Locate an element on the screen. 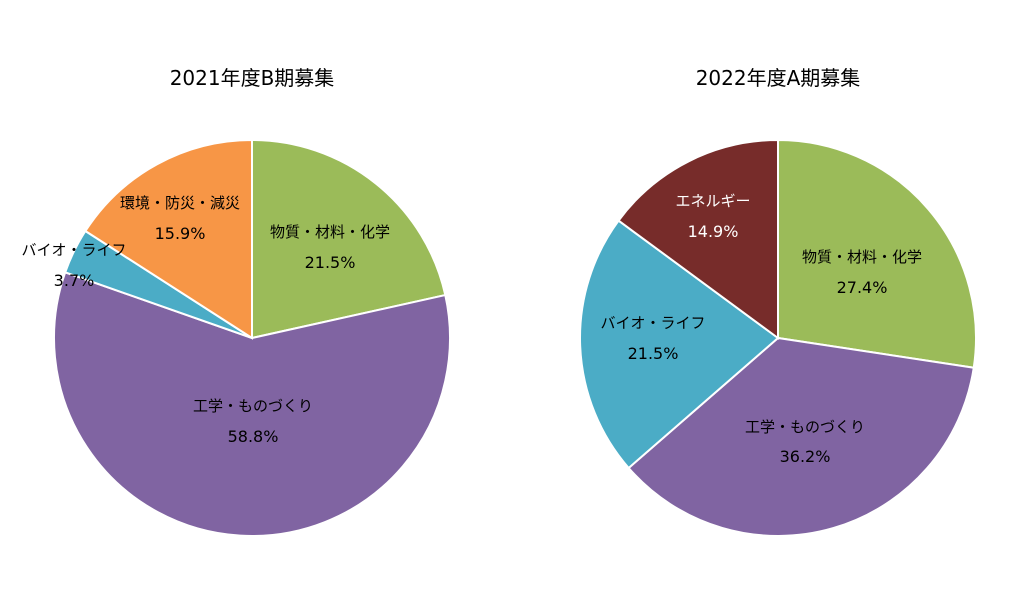 Image resolution: width=1031 pixels, height=609 pixels. slice-value-label: 14.9% is located at coordinates (713, 231).